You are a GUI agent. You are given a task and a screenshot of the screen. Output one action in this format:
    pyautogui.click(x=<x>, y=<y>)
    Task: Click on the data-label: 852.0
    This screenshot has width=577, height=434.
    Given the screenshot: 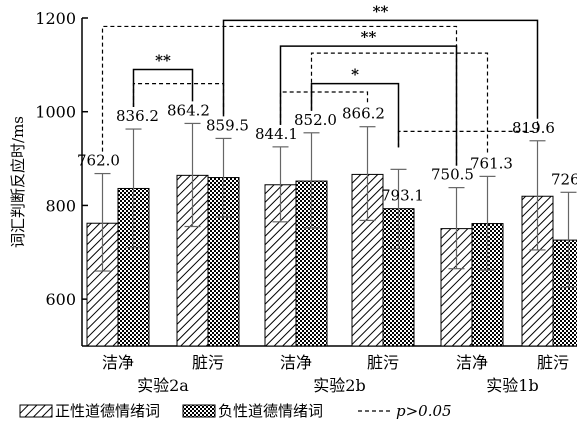 What is the action you would take?
    pyautogui.click(x=315, y=120)
    